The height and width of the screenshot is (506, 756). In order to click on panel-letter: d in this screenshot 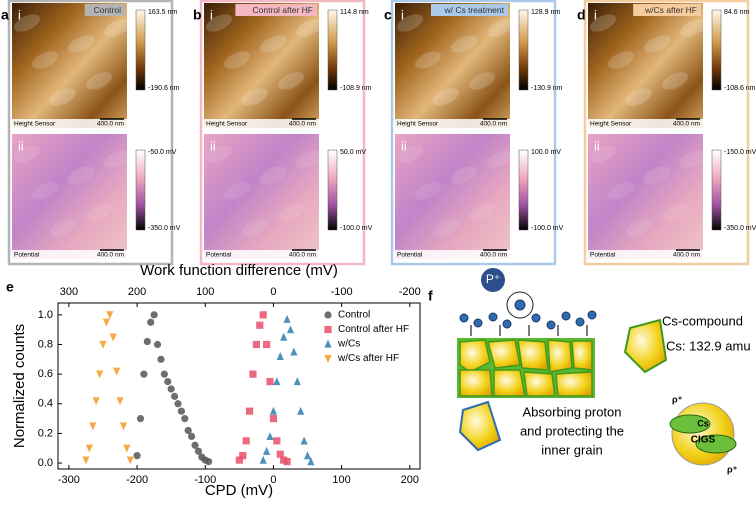, I will do `click(581, 15)`.